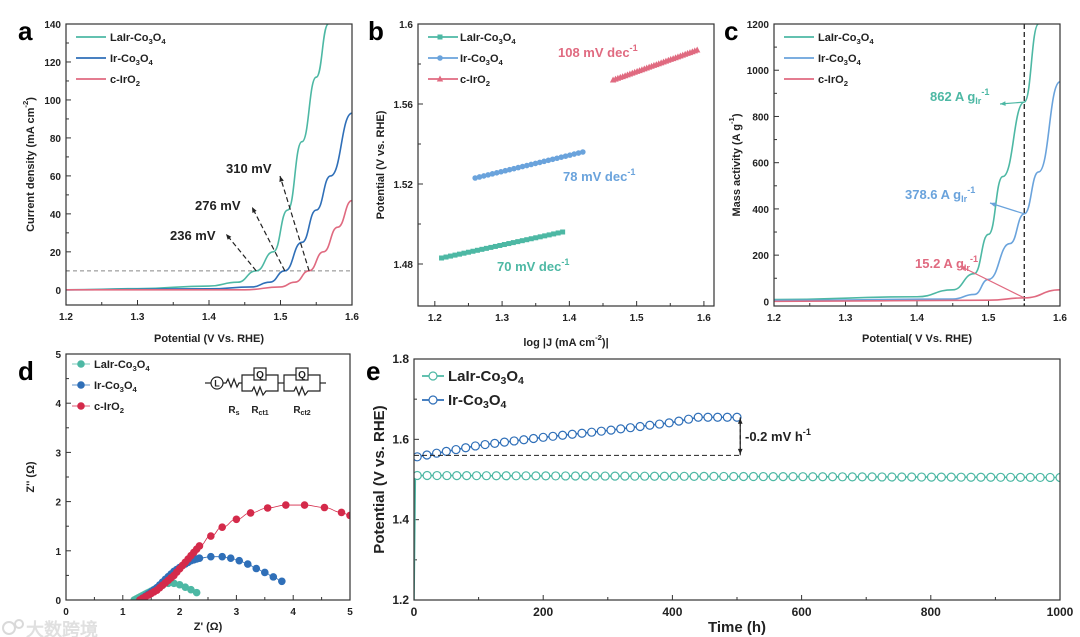  Describe the element at coordinates (404, 265) in the screenshot. I see `y-tick-label: 1.48` at that location.